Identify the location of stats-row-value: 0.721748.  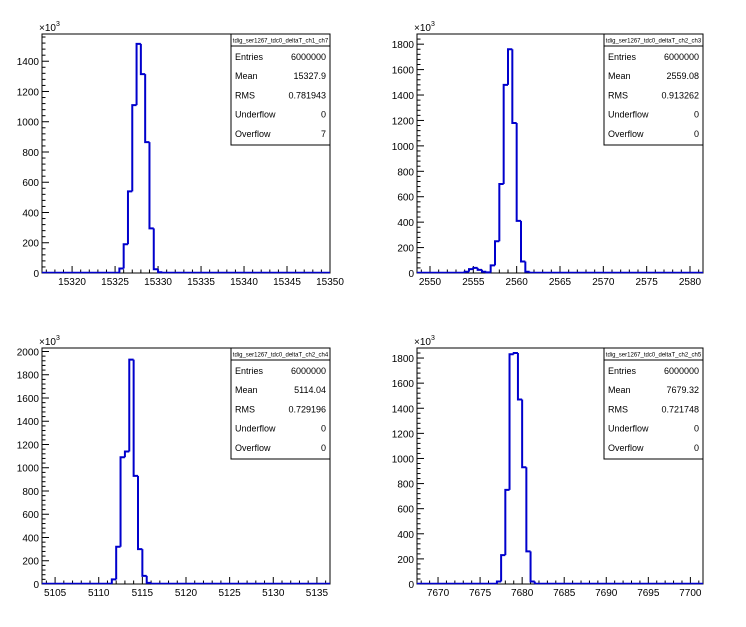
(680, 409).